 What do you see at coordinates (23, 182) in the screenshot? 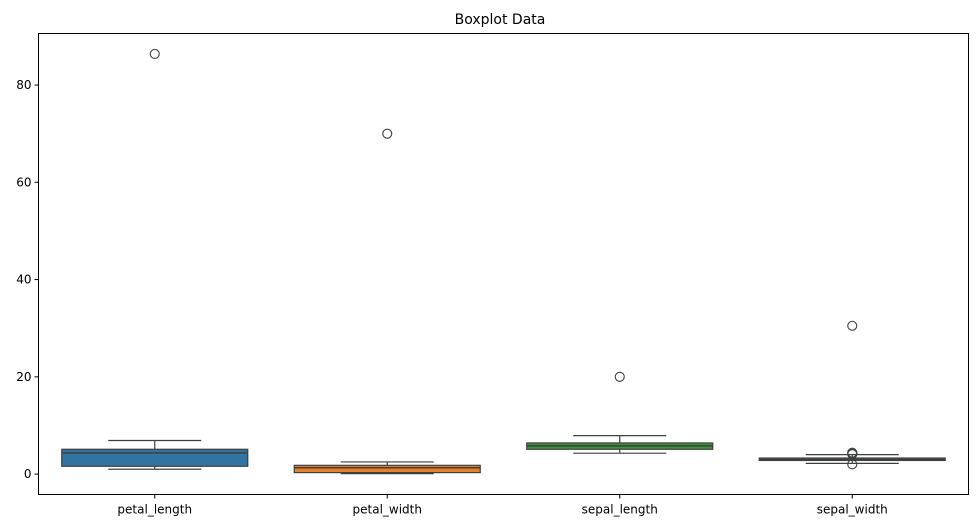
I see `y-tick-label: 60` at bounding box center [23, 182].